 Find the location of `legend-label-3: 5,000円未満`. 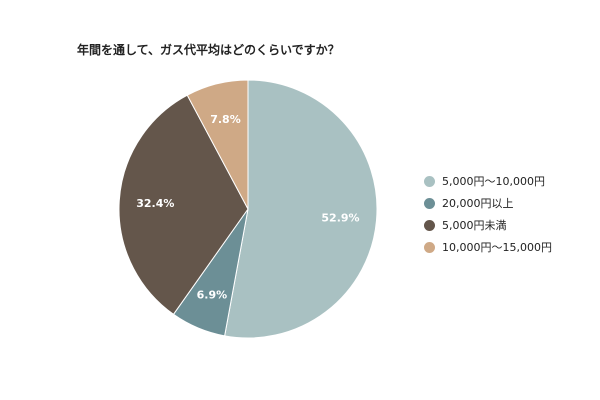

legend-label-3: 5,000円未満 is located at coordinates (474, 225).